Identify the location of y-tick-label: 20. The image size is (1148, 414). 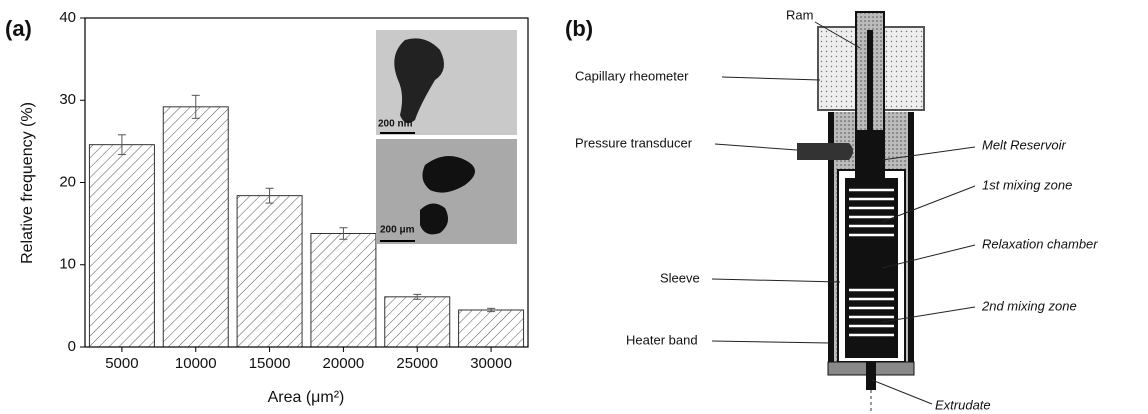
(67, 181).